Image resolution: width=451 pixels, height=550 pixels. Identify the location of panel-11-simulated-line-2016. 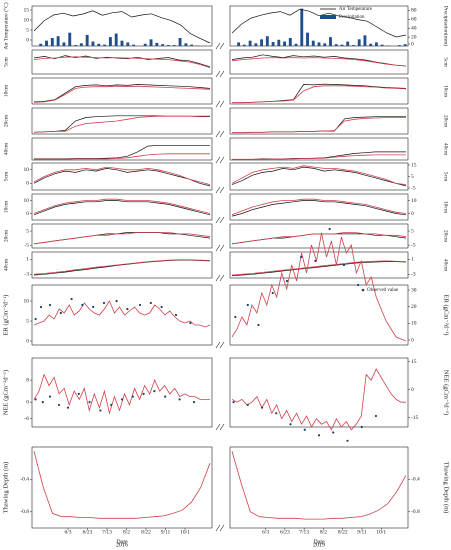
(122, 485).